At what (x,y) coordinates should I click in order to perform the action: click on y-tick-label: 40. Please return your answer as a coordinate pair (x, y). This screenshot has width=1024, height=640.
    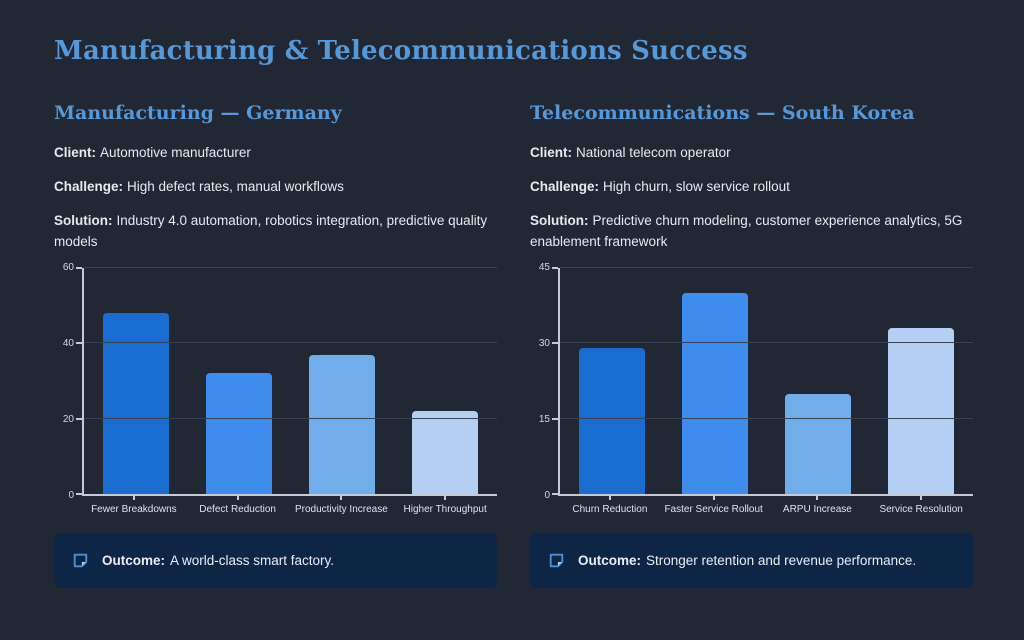
    Looking at the image, I should click on (68, 344).